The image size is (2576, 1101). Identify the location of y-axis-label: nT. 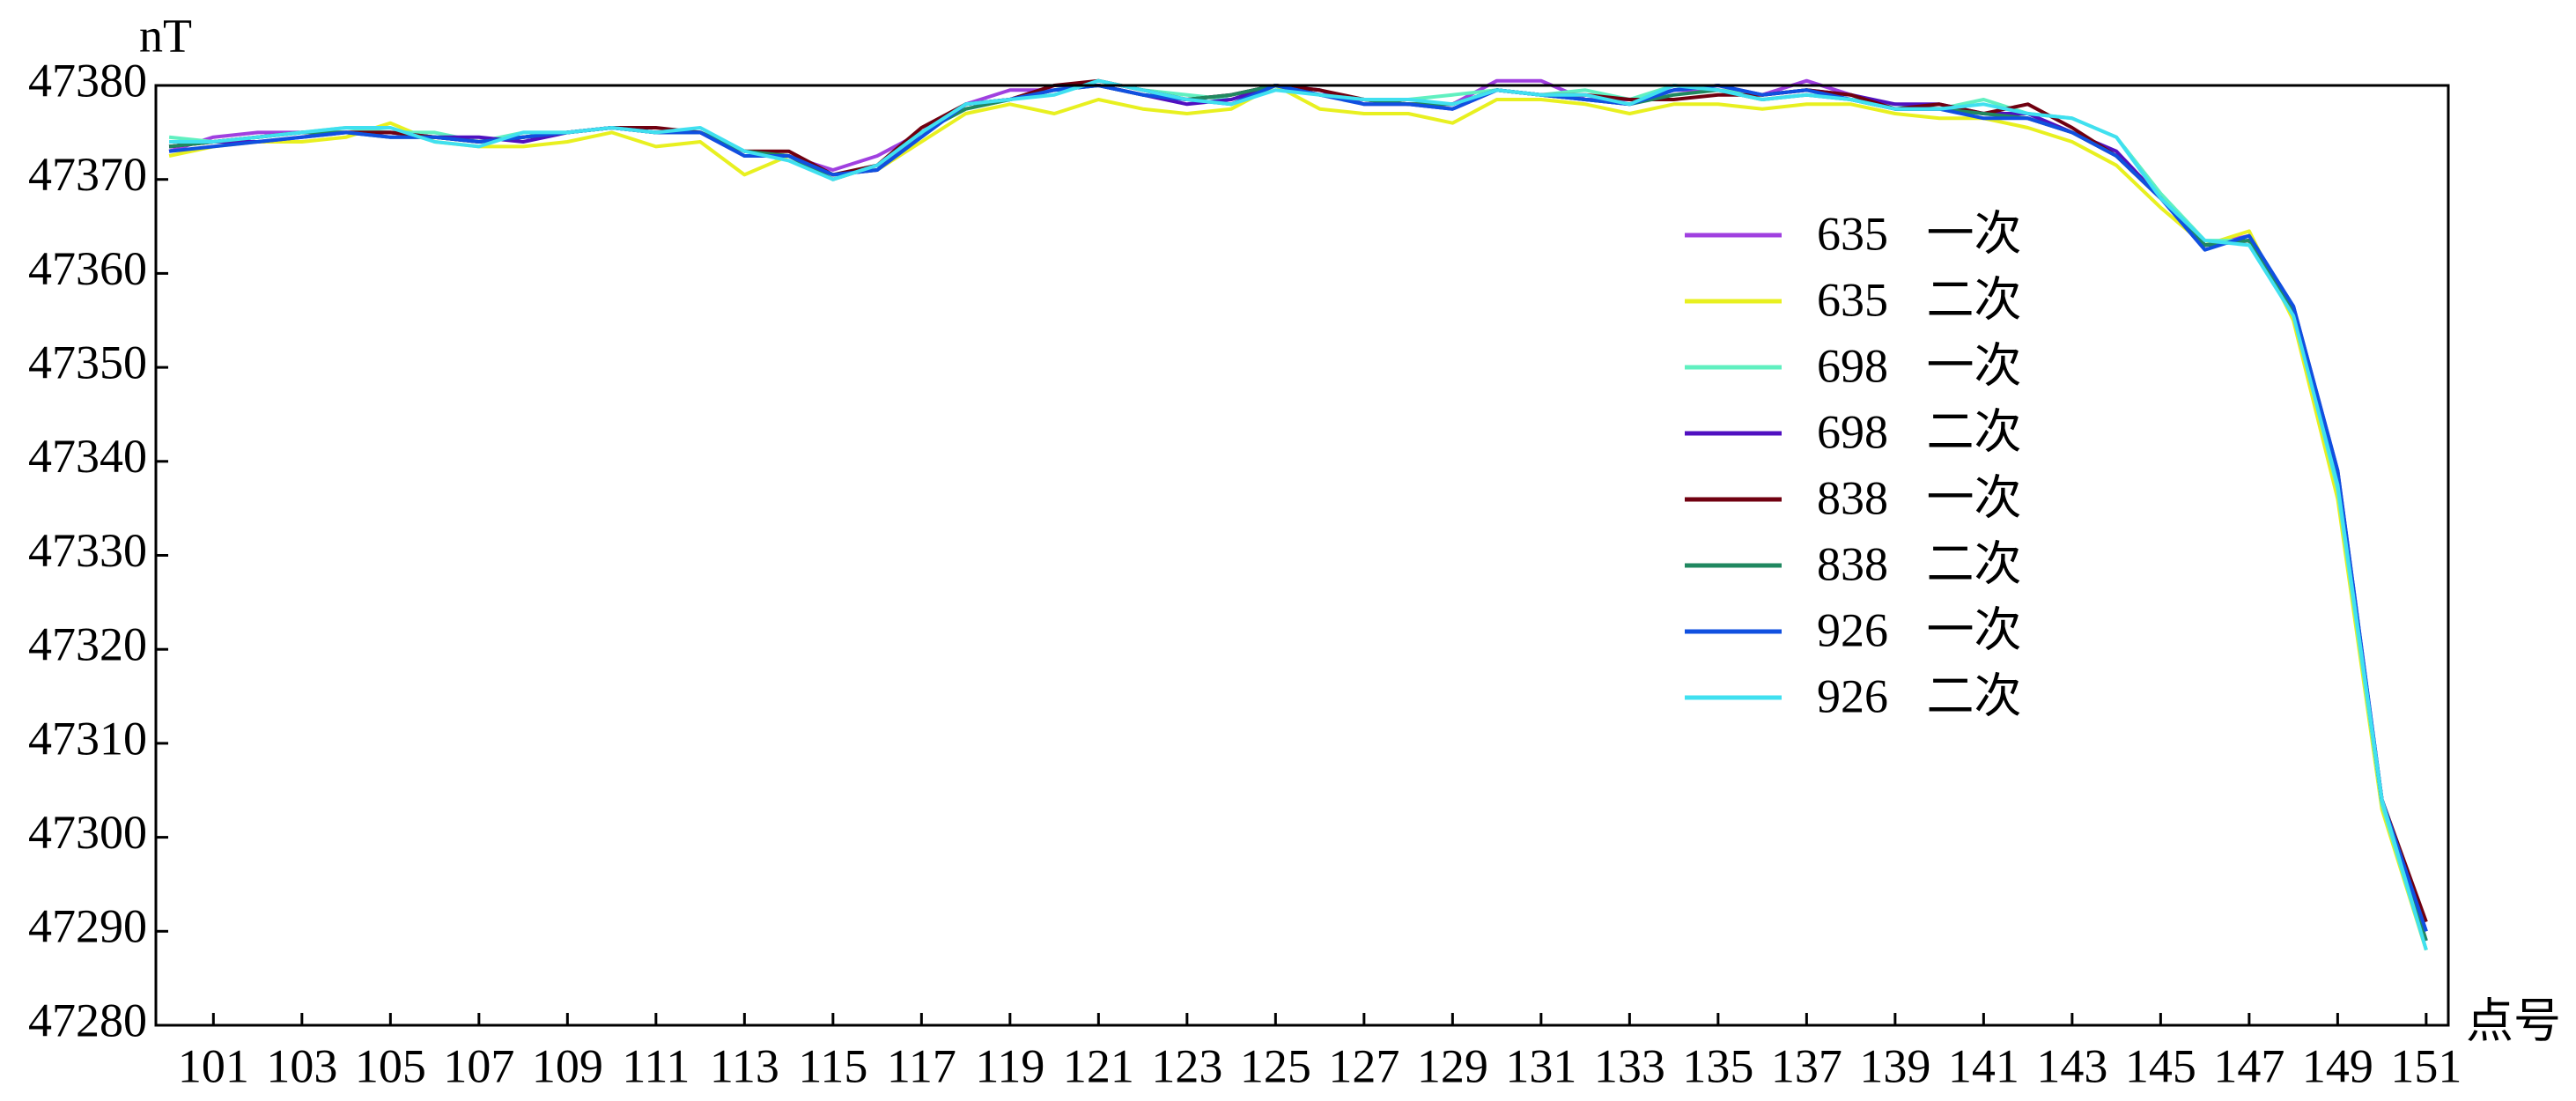
(165, 36).